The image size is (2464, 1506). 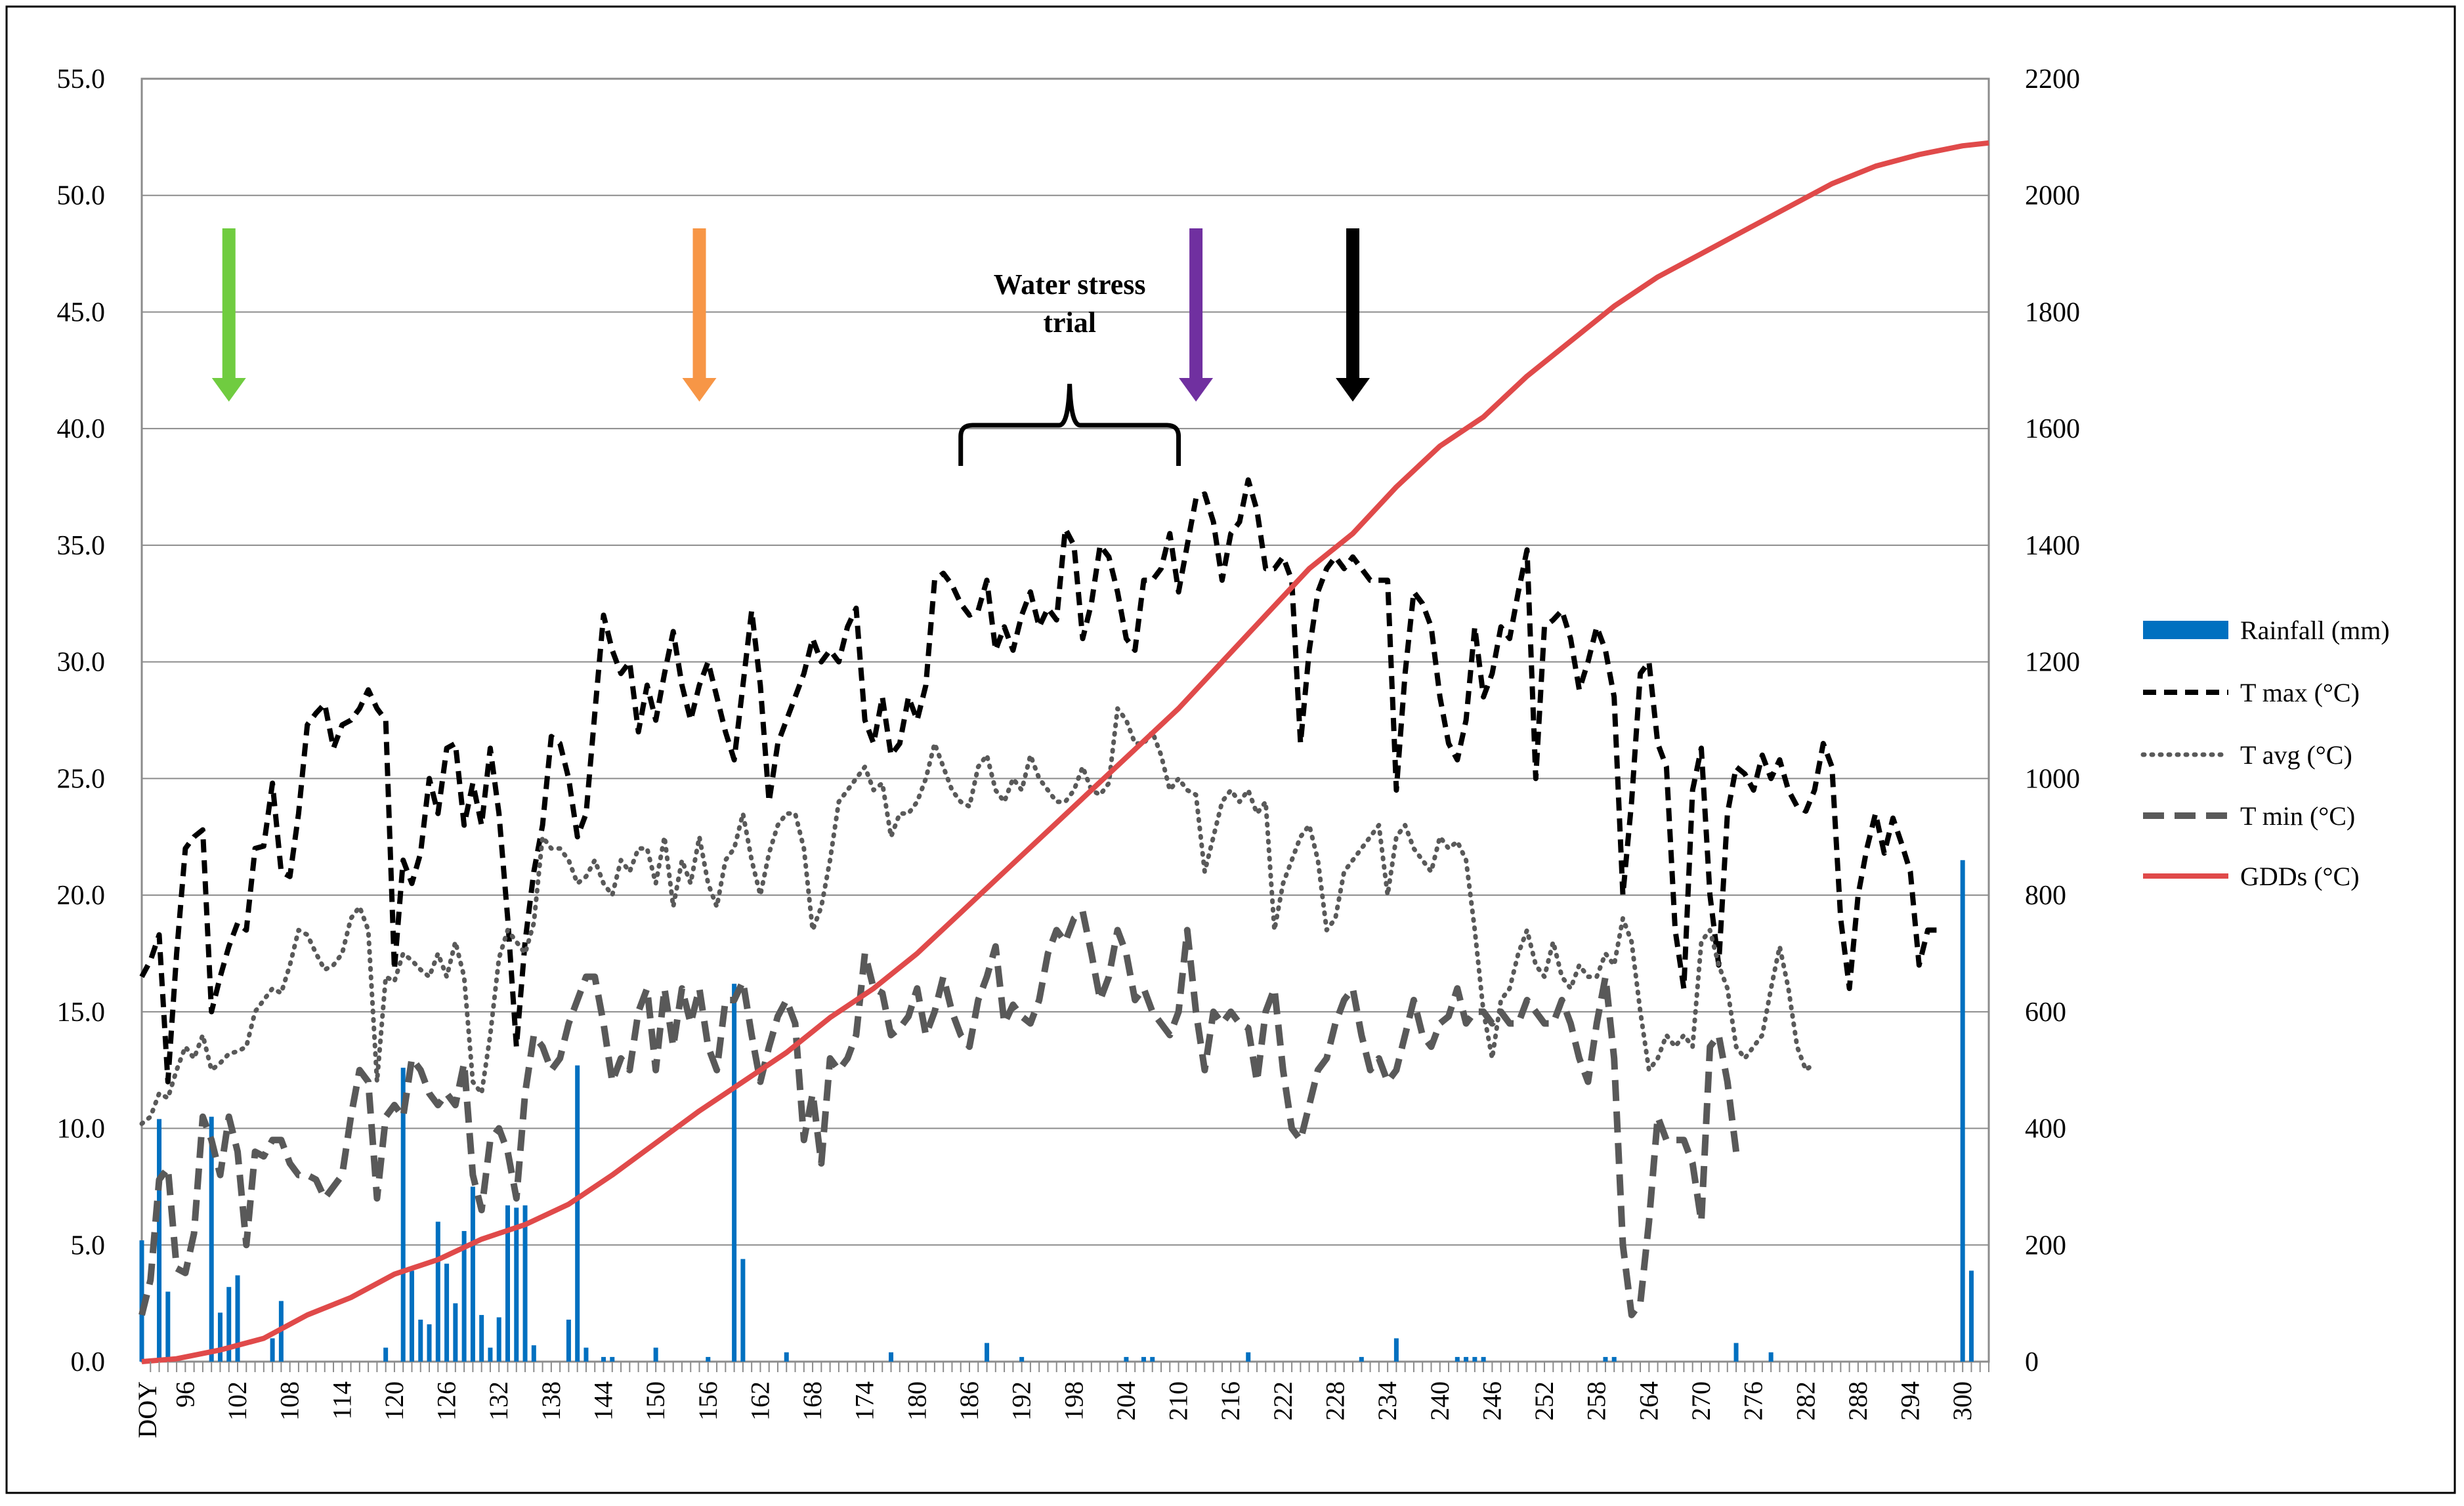 What do you see at coordinates (1069, 424) in the screenshot?
I see `water-stress-brace` at bounding box center [1069, 424].